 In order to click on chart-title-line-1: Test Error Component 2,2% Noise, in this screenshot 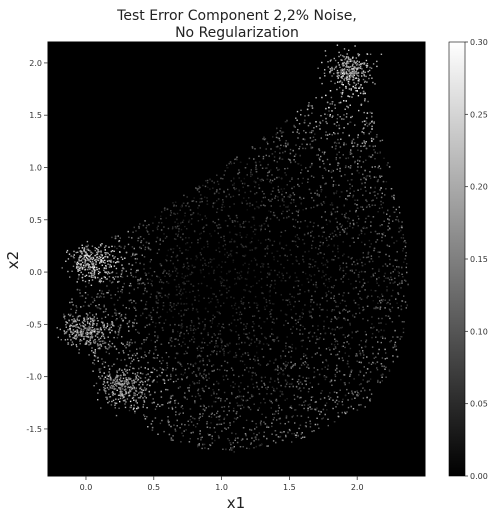, I will do `click(236, 16)`.